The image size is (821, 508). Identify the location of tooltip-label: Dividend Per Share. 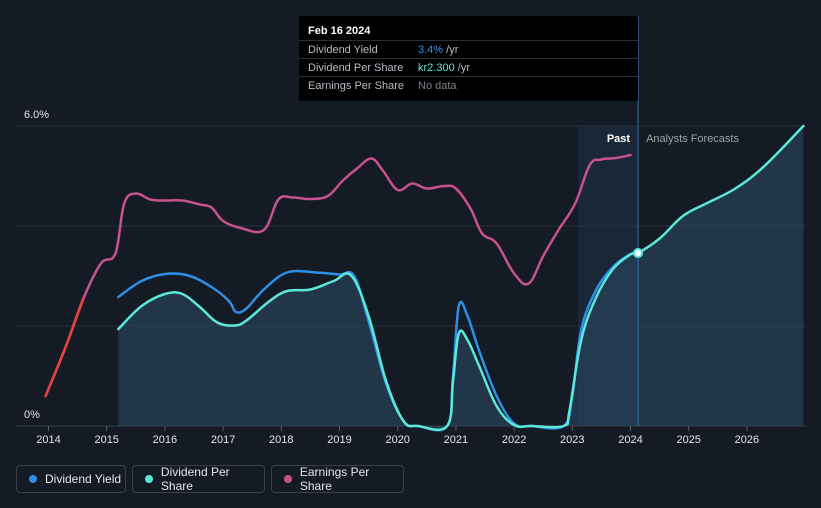
(356, 68).